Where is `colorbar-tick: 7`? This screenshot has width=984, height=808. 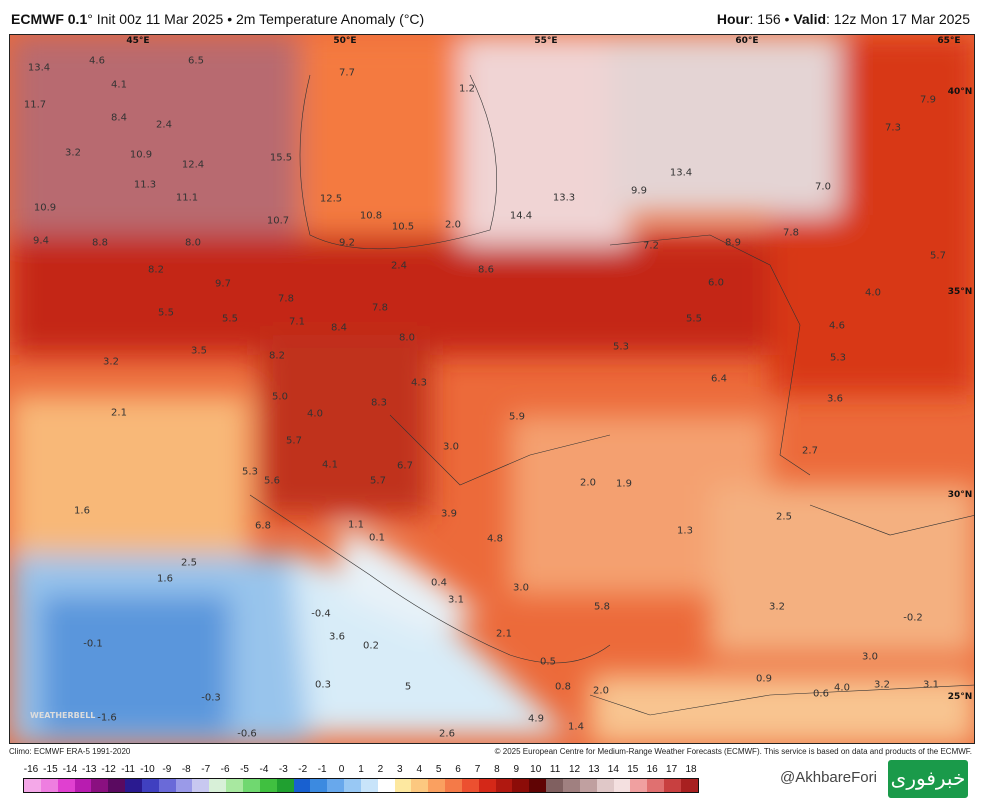
colorbar-tick: 7 is located at coordinates (477, 769).